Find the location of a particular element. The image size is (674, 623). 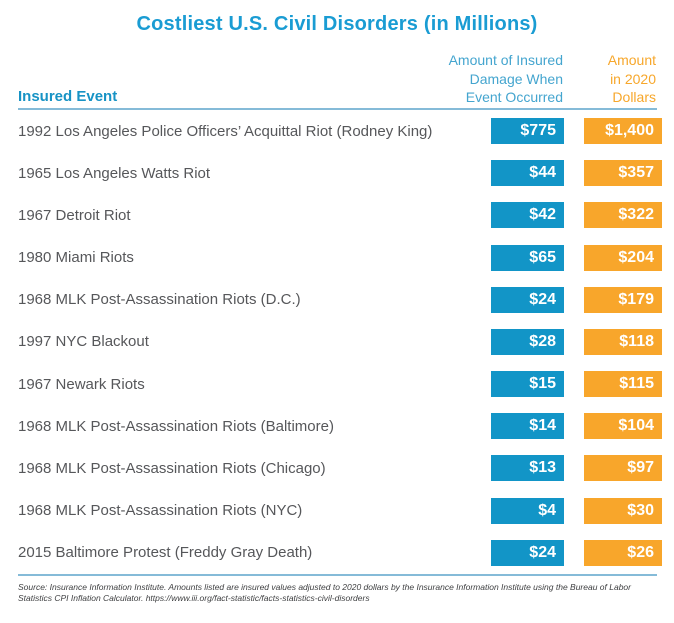

table-row: 1965 Los Angeles Watts Riot $44 $357 is located at coordinates (340, 173).